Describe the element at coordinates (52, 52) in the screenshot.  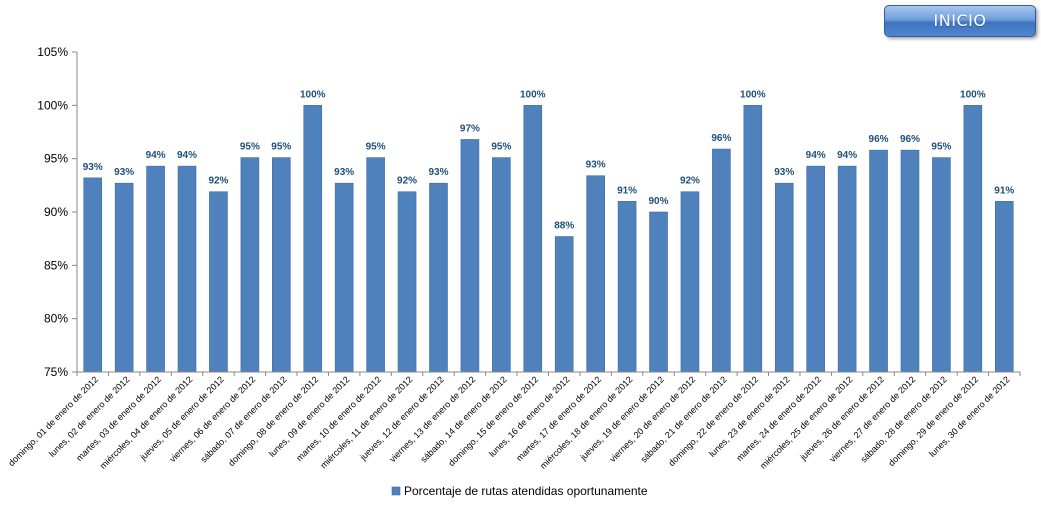
I see `y-tick-label: 105%` at that location.